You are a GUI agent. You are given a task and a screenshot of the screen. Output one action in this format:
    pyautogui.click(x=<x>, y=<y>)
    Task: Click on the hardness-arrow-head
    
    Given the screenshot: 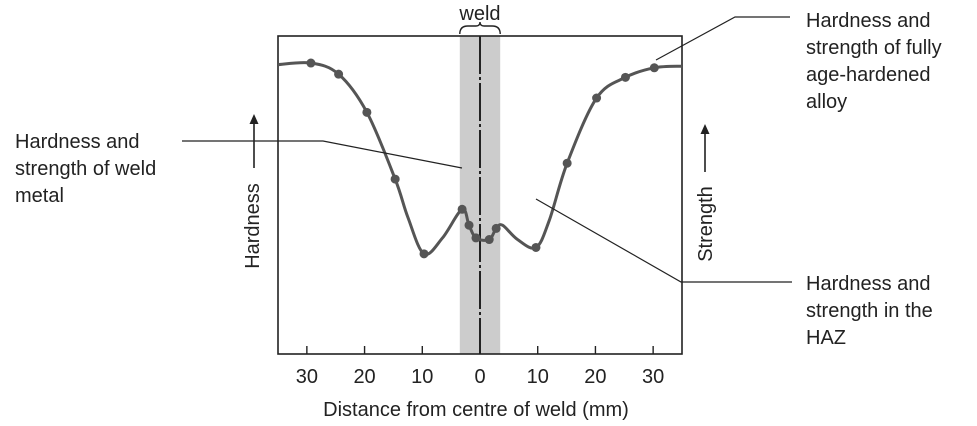 What is the action you would take?
    pyautogui.click(x=254, y=119)
    